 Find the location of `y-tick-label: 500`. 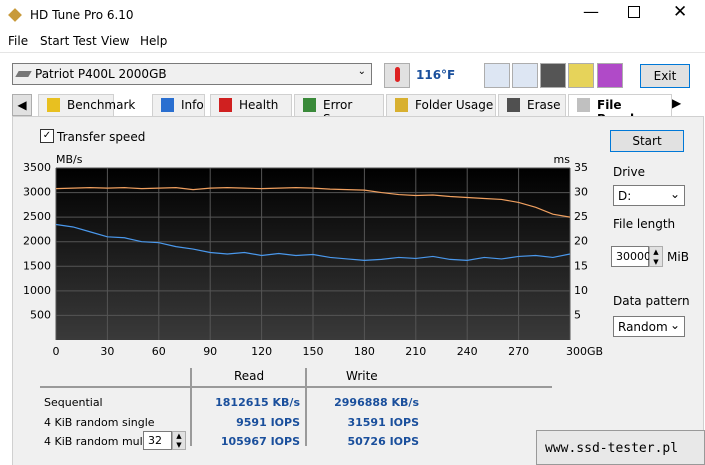

y-tick-label: 500 is located at coordinates (40, 314).